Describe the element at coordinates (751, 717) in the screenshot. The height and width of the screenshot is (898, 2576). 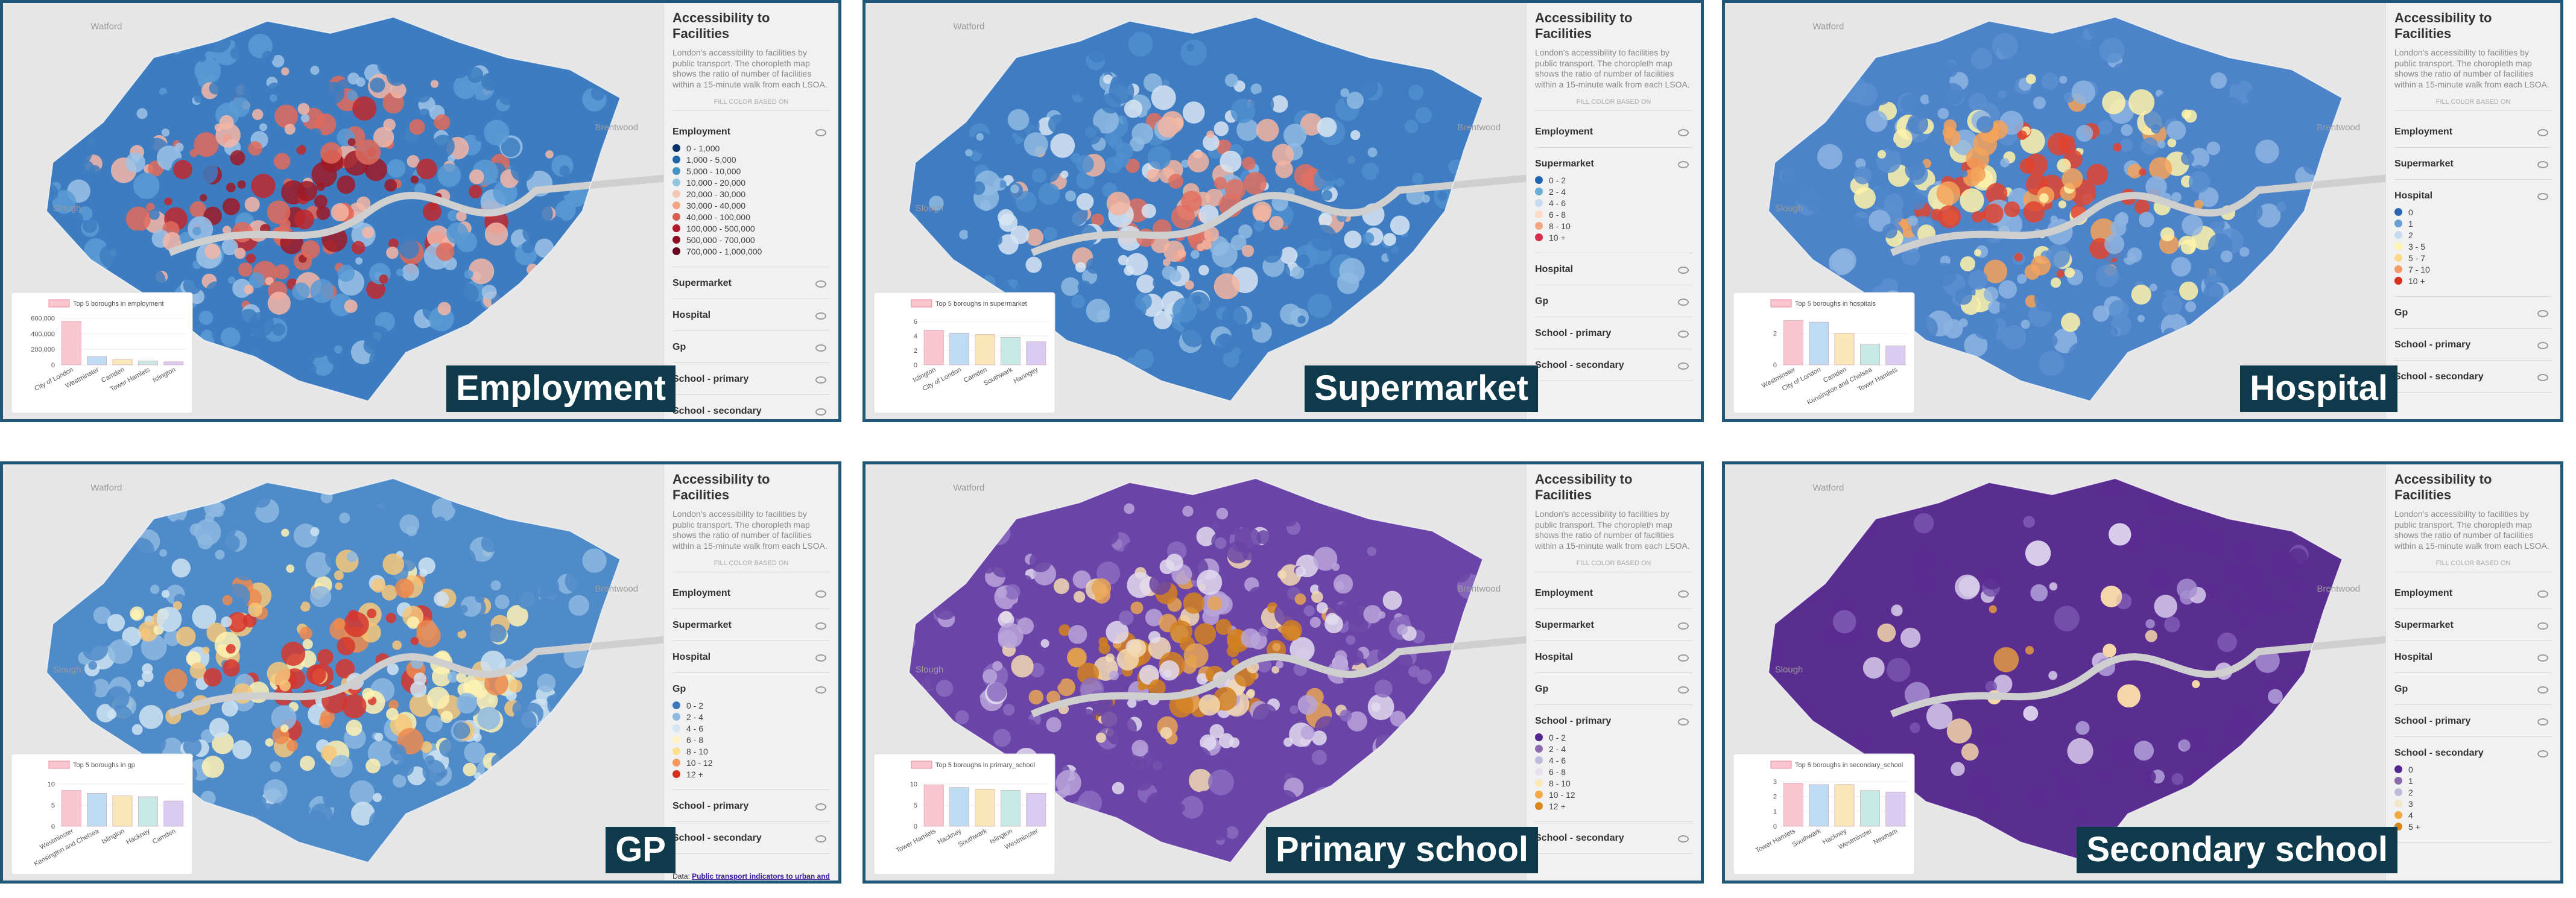
I see `legend-item: 2 - 4` at that location.